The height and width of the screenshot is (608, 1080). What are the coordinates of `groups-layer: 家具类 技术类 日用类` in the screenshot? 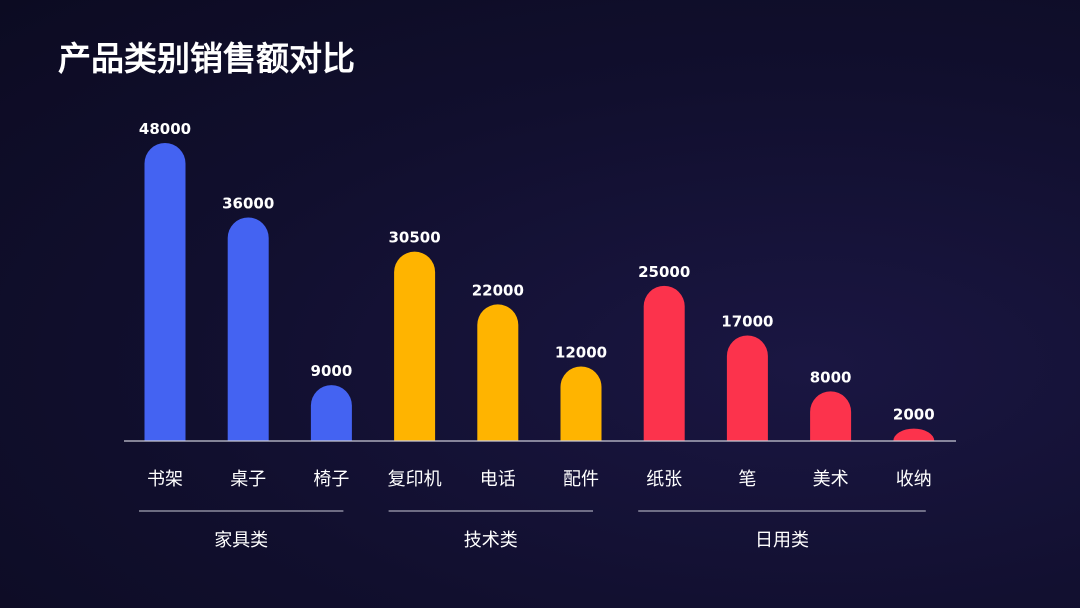 It's located at (532, 530).